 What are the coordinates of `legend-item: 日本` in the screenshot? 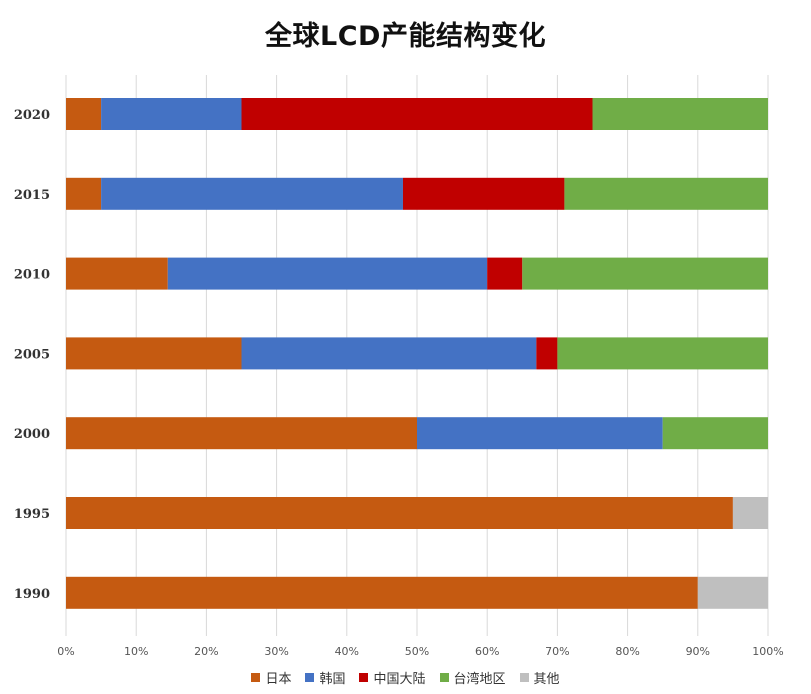 It's located at (271, 677).